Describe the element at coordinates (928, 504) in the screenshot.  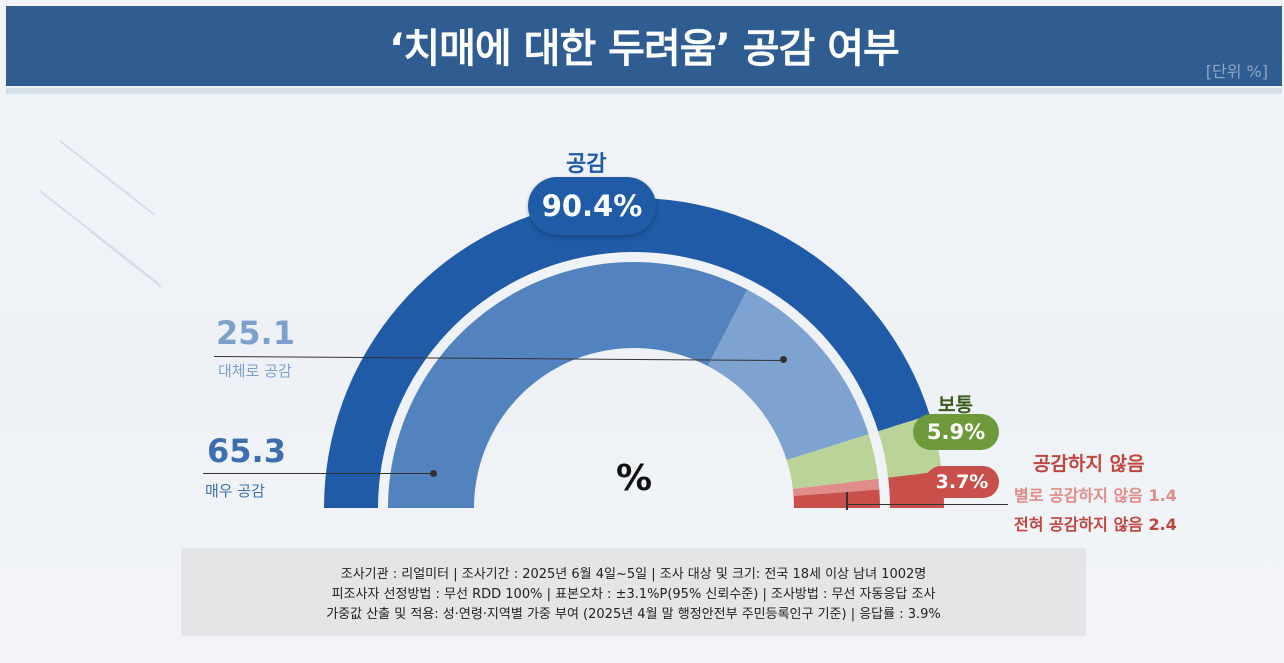
I see `disagree-leader` at that location.